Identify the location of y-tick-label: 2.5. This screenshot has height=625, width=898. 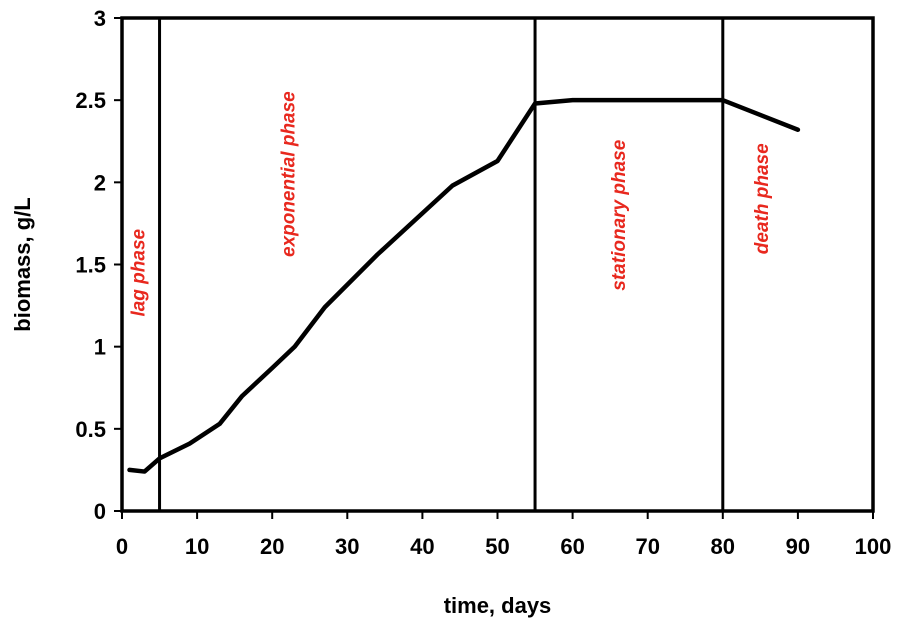
(90, 100).